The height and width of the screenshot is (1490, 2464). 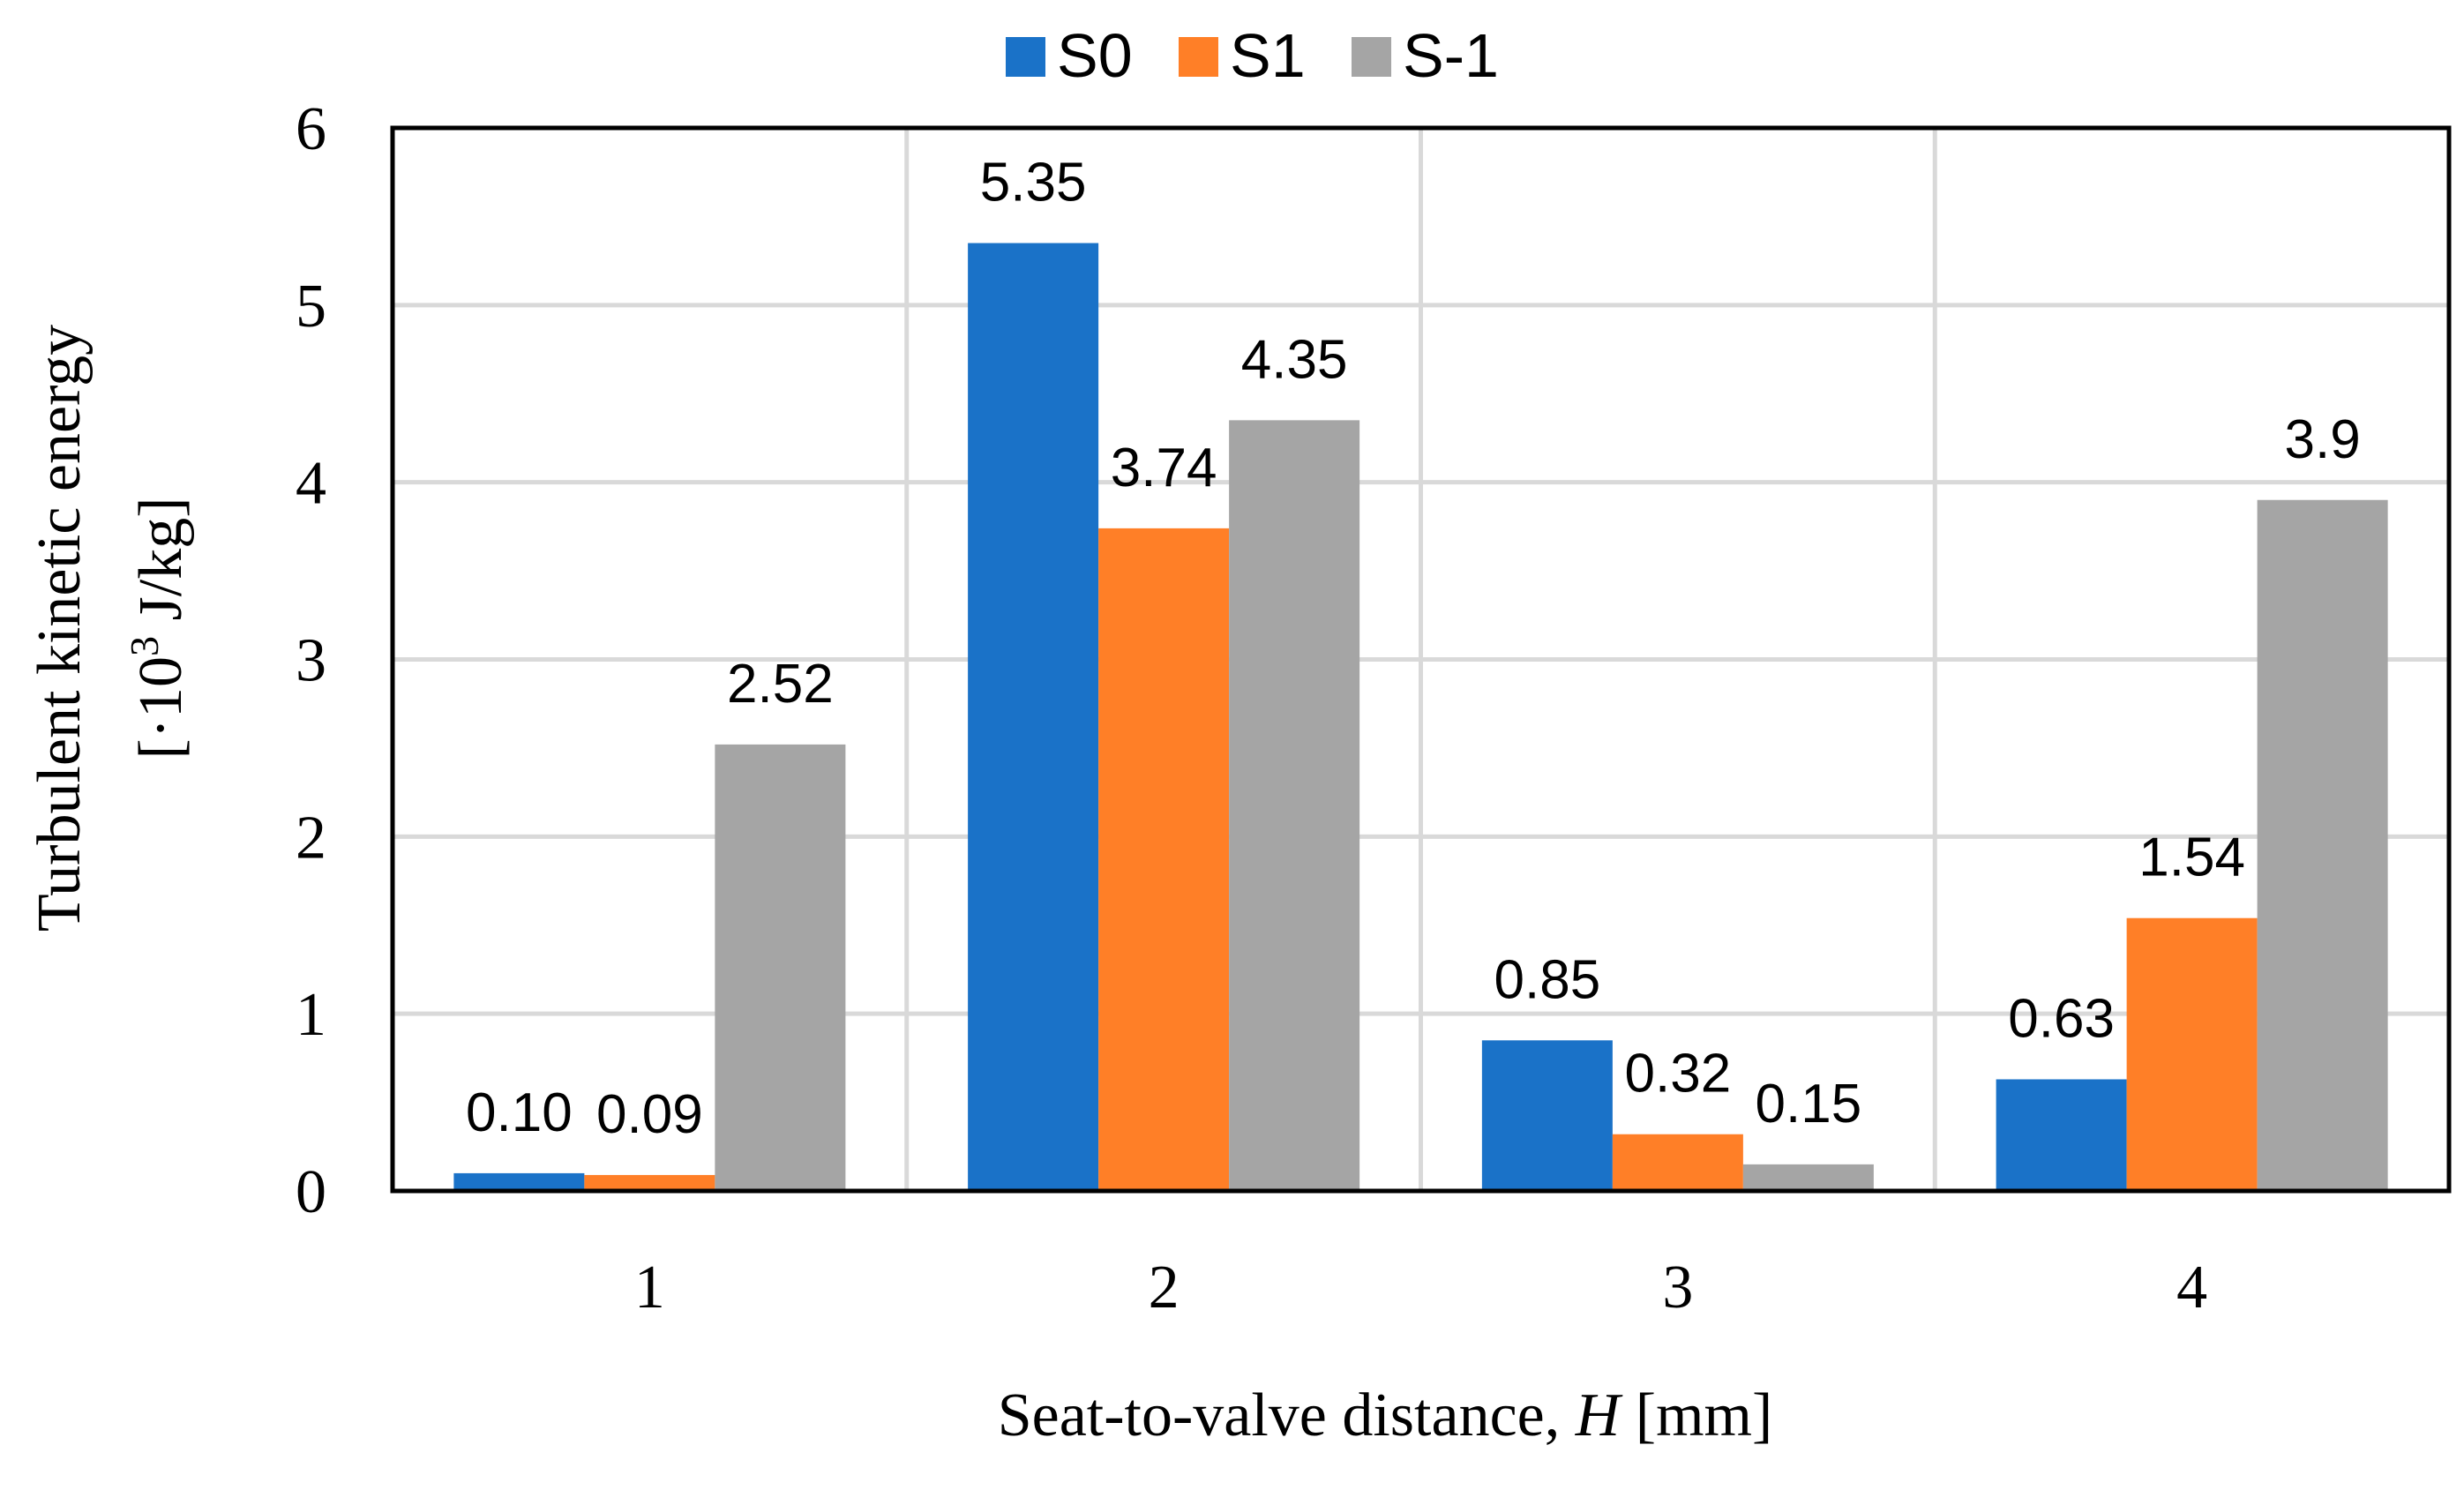 I want to click on y-axis-label-line1: Turbulent kinetic energy, so click(x=60, y=628).